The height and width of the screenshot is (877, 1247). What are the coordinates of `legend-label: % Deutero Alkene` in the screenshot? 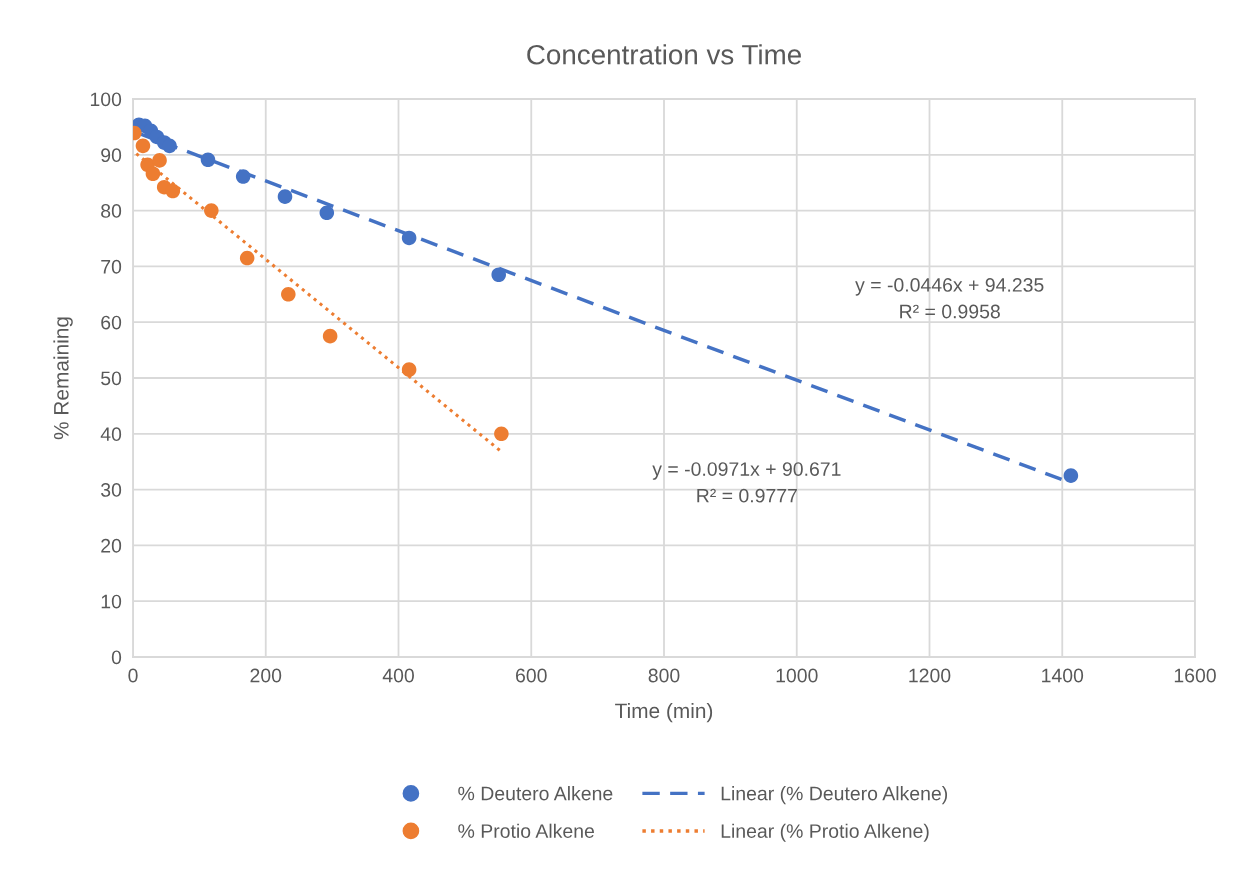 It's located at (535, 793).